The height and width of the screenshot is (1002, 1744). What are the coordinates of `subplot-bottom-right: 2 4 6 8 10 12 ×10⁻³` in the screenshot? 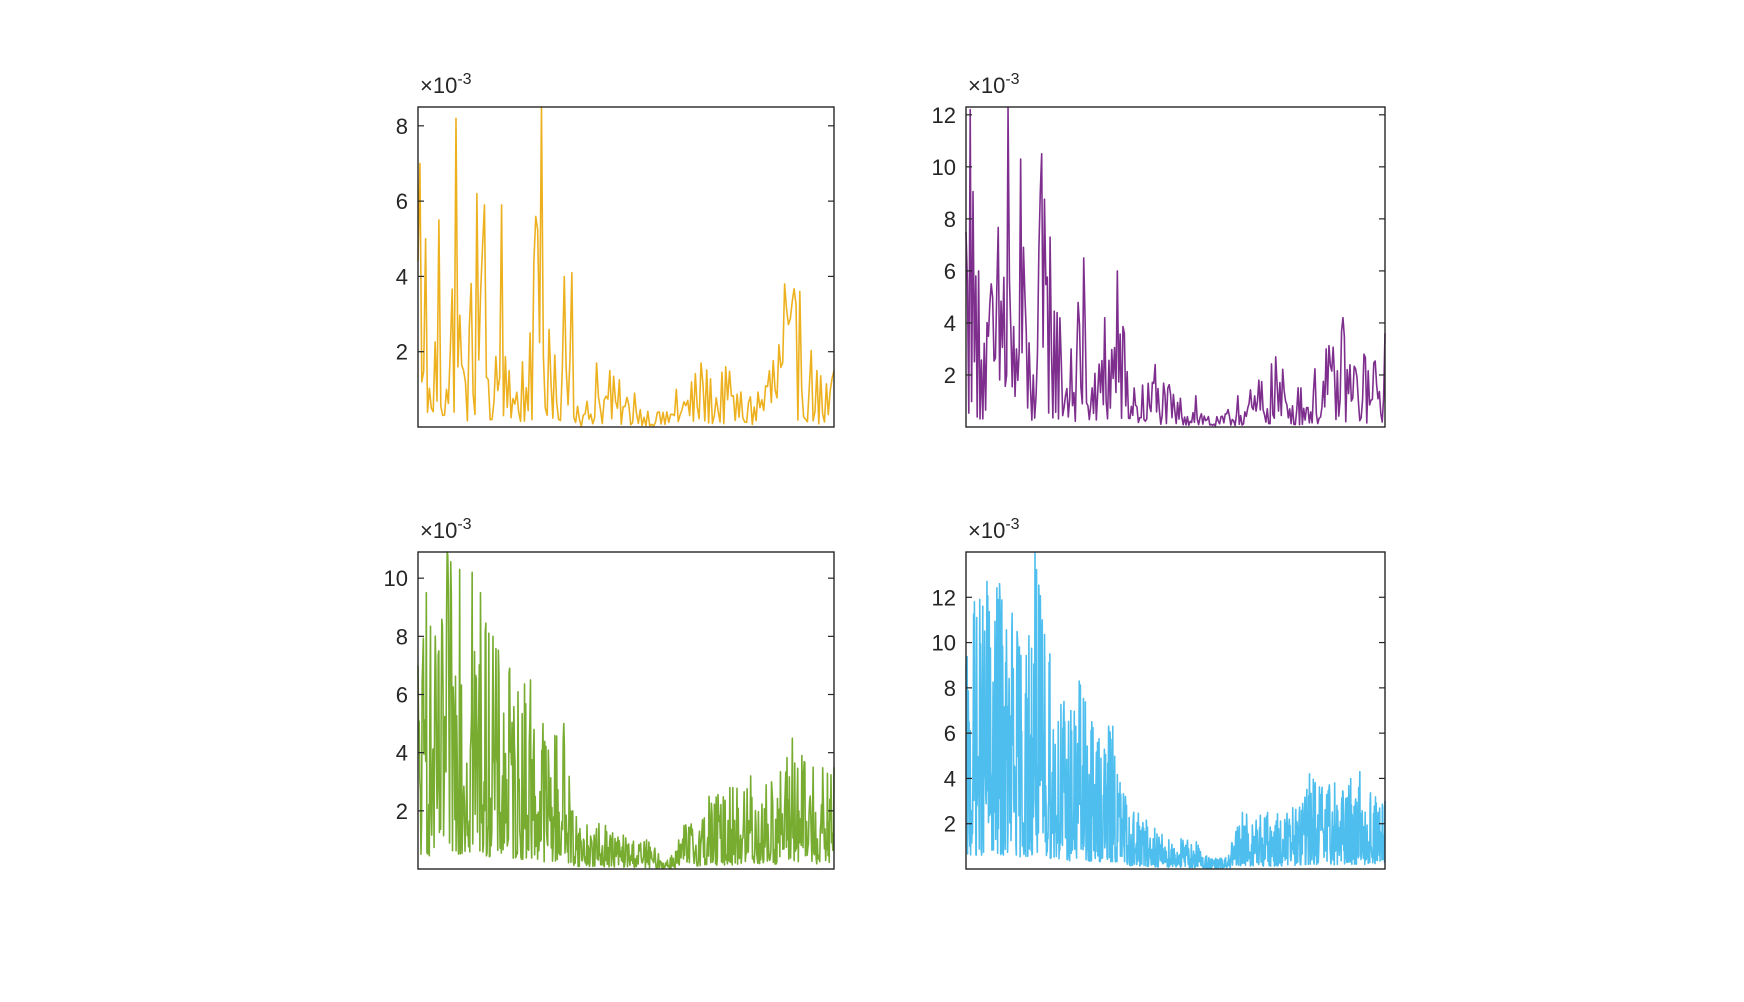 It's located at (1159, 693).